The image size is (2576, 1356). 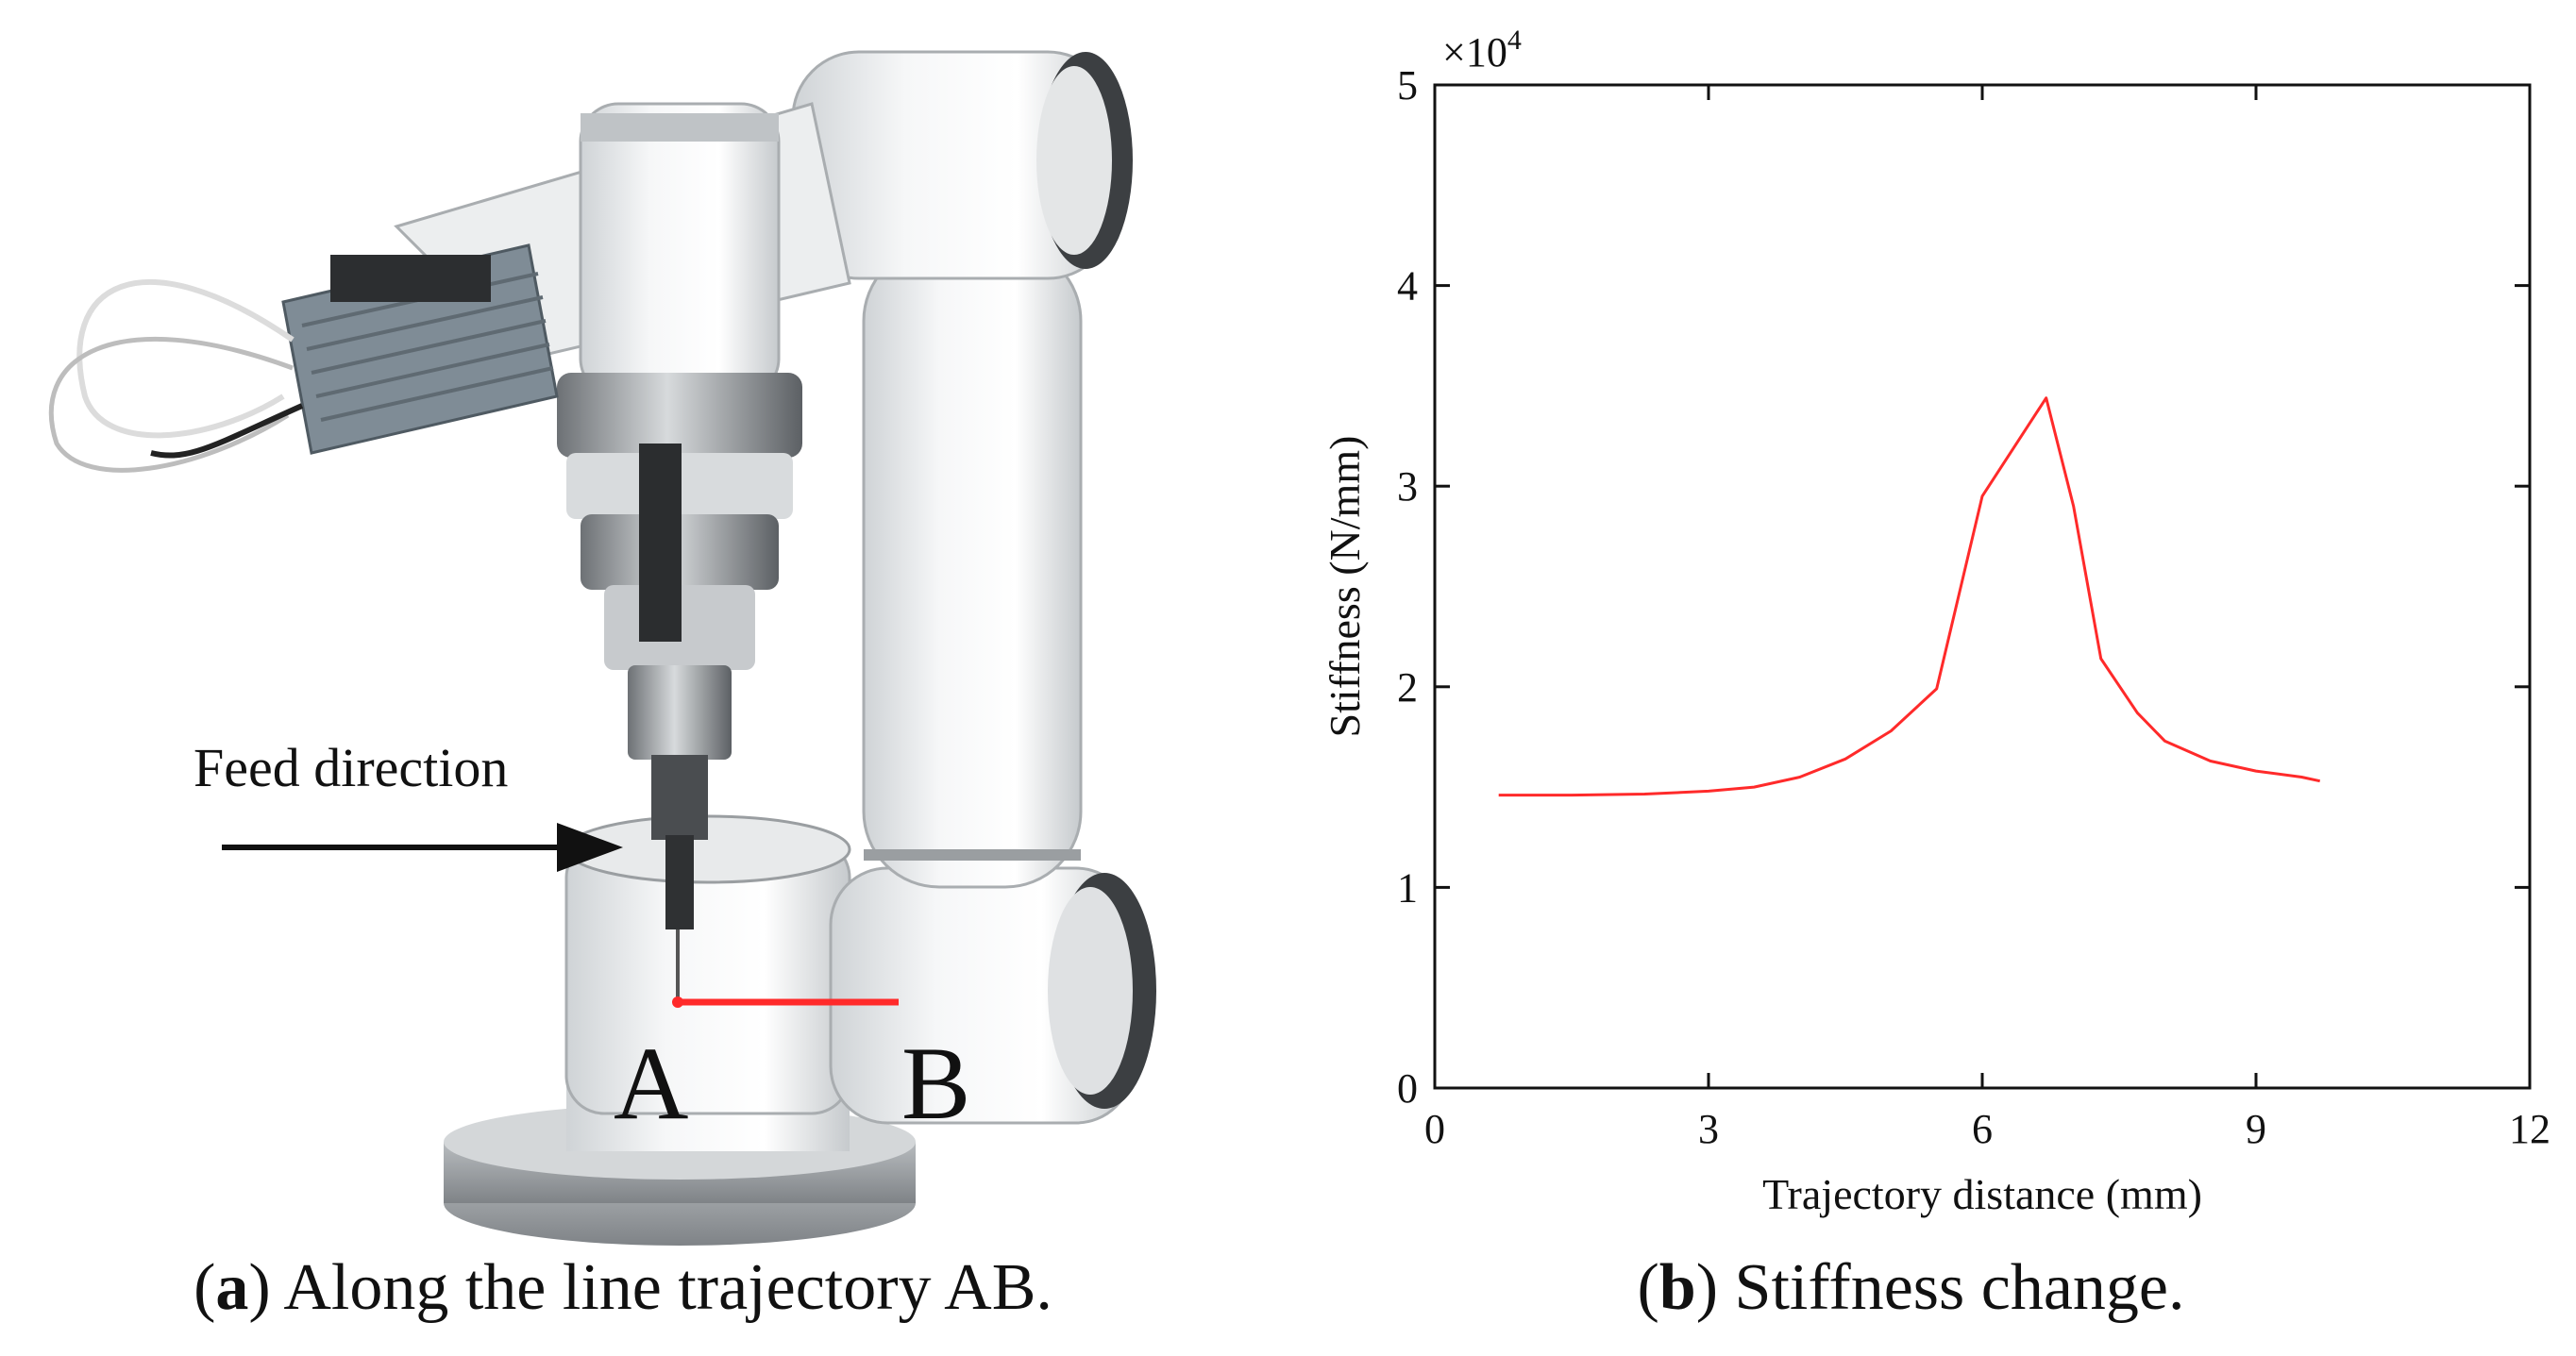 What do you see at coordinates (680, 1166) in the screenshot?
I see `robot-base` at bounding box center [680, 1166].